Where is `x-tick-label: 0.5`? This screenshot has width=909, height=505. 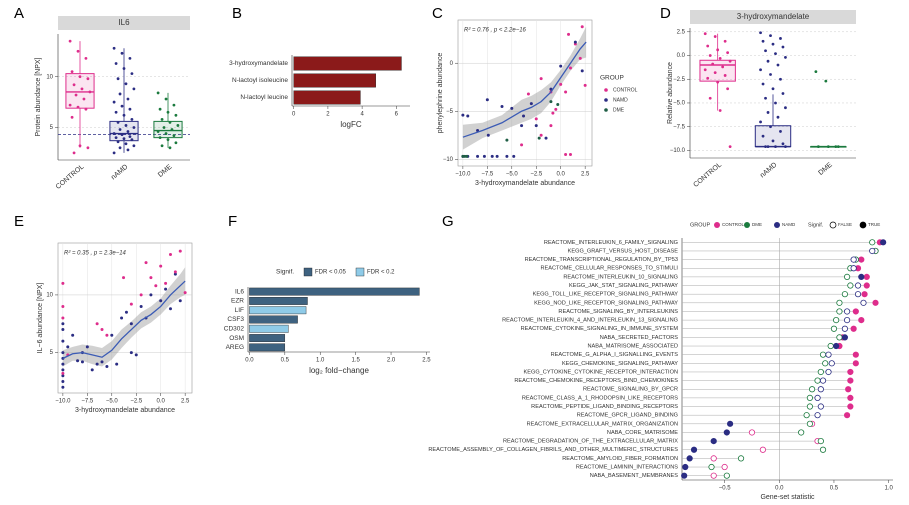 x-tick-label: 0.5 is located at coordinates (285, 361).